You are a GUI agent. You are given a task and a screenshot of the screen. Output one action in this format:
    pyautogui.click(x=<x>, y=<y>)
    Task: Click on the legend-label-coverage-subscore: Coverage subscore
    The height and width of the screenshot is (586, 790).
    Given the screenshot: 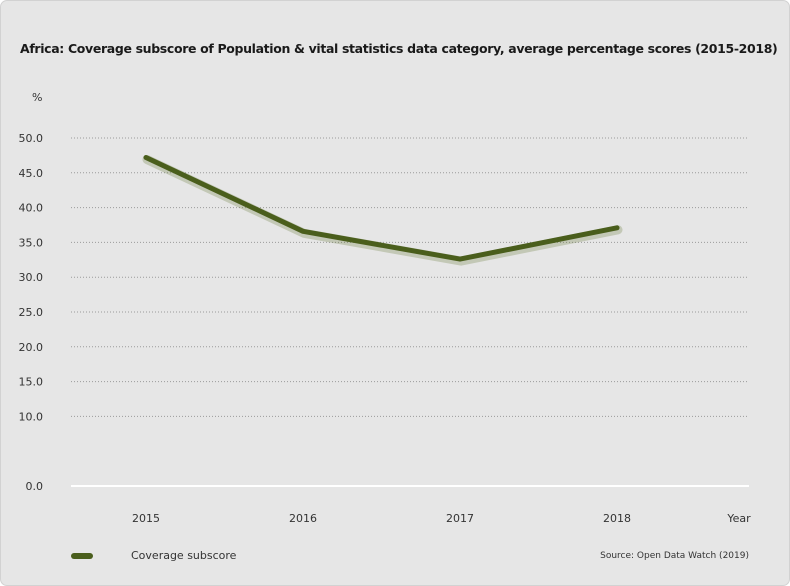 What is the action you would take?
    pyautogui.click(x=184, y=555)
    